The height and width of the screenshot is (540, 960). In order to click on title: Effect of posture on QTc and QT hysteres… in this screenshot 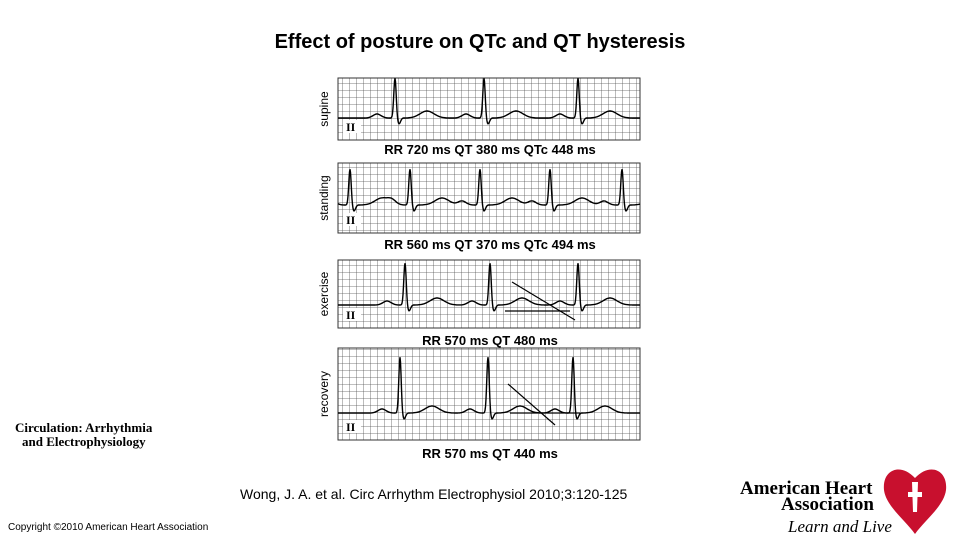, I will do `click(480, 42)`.